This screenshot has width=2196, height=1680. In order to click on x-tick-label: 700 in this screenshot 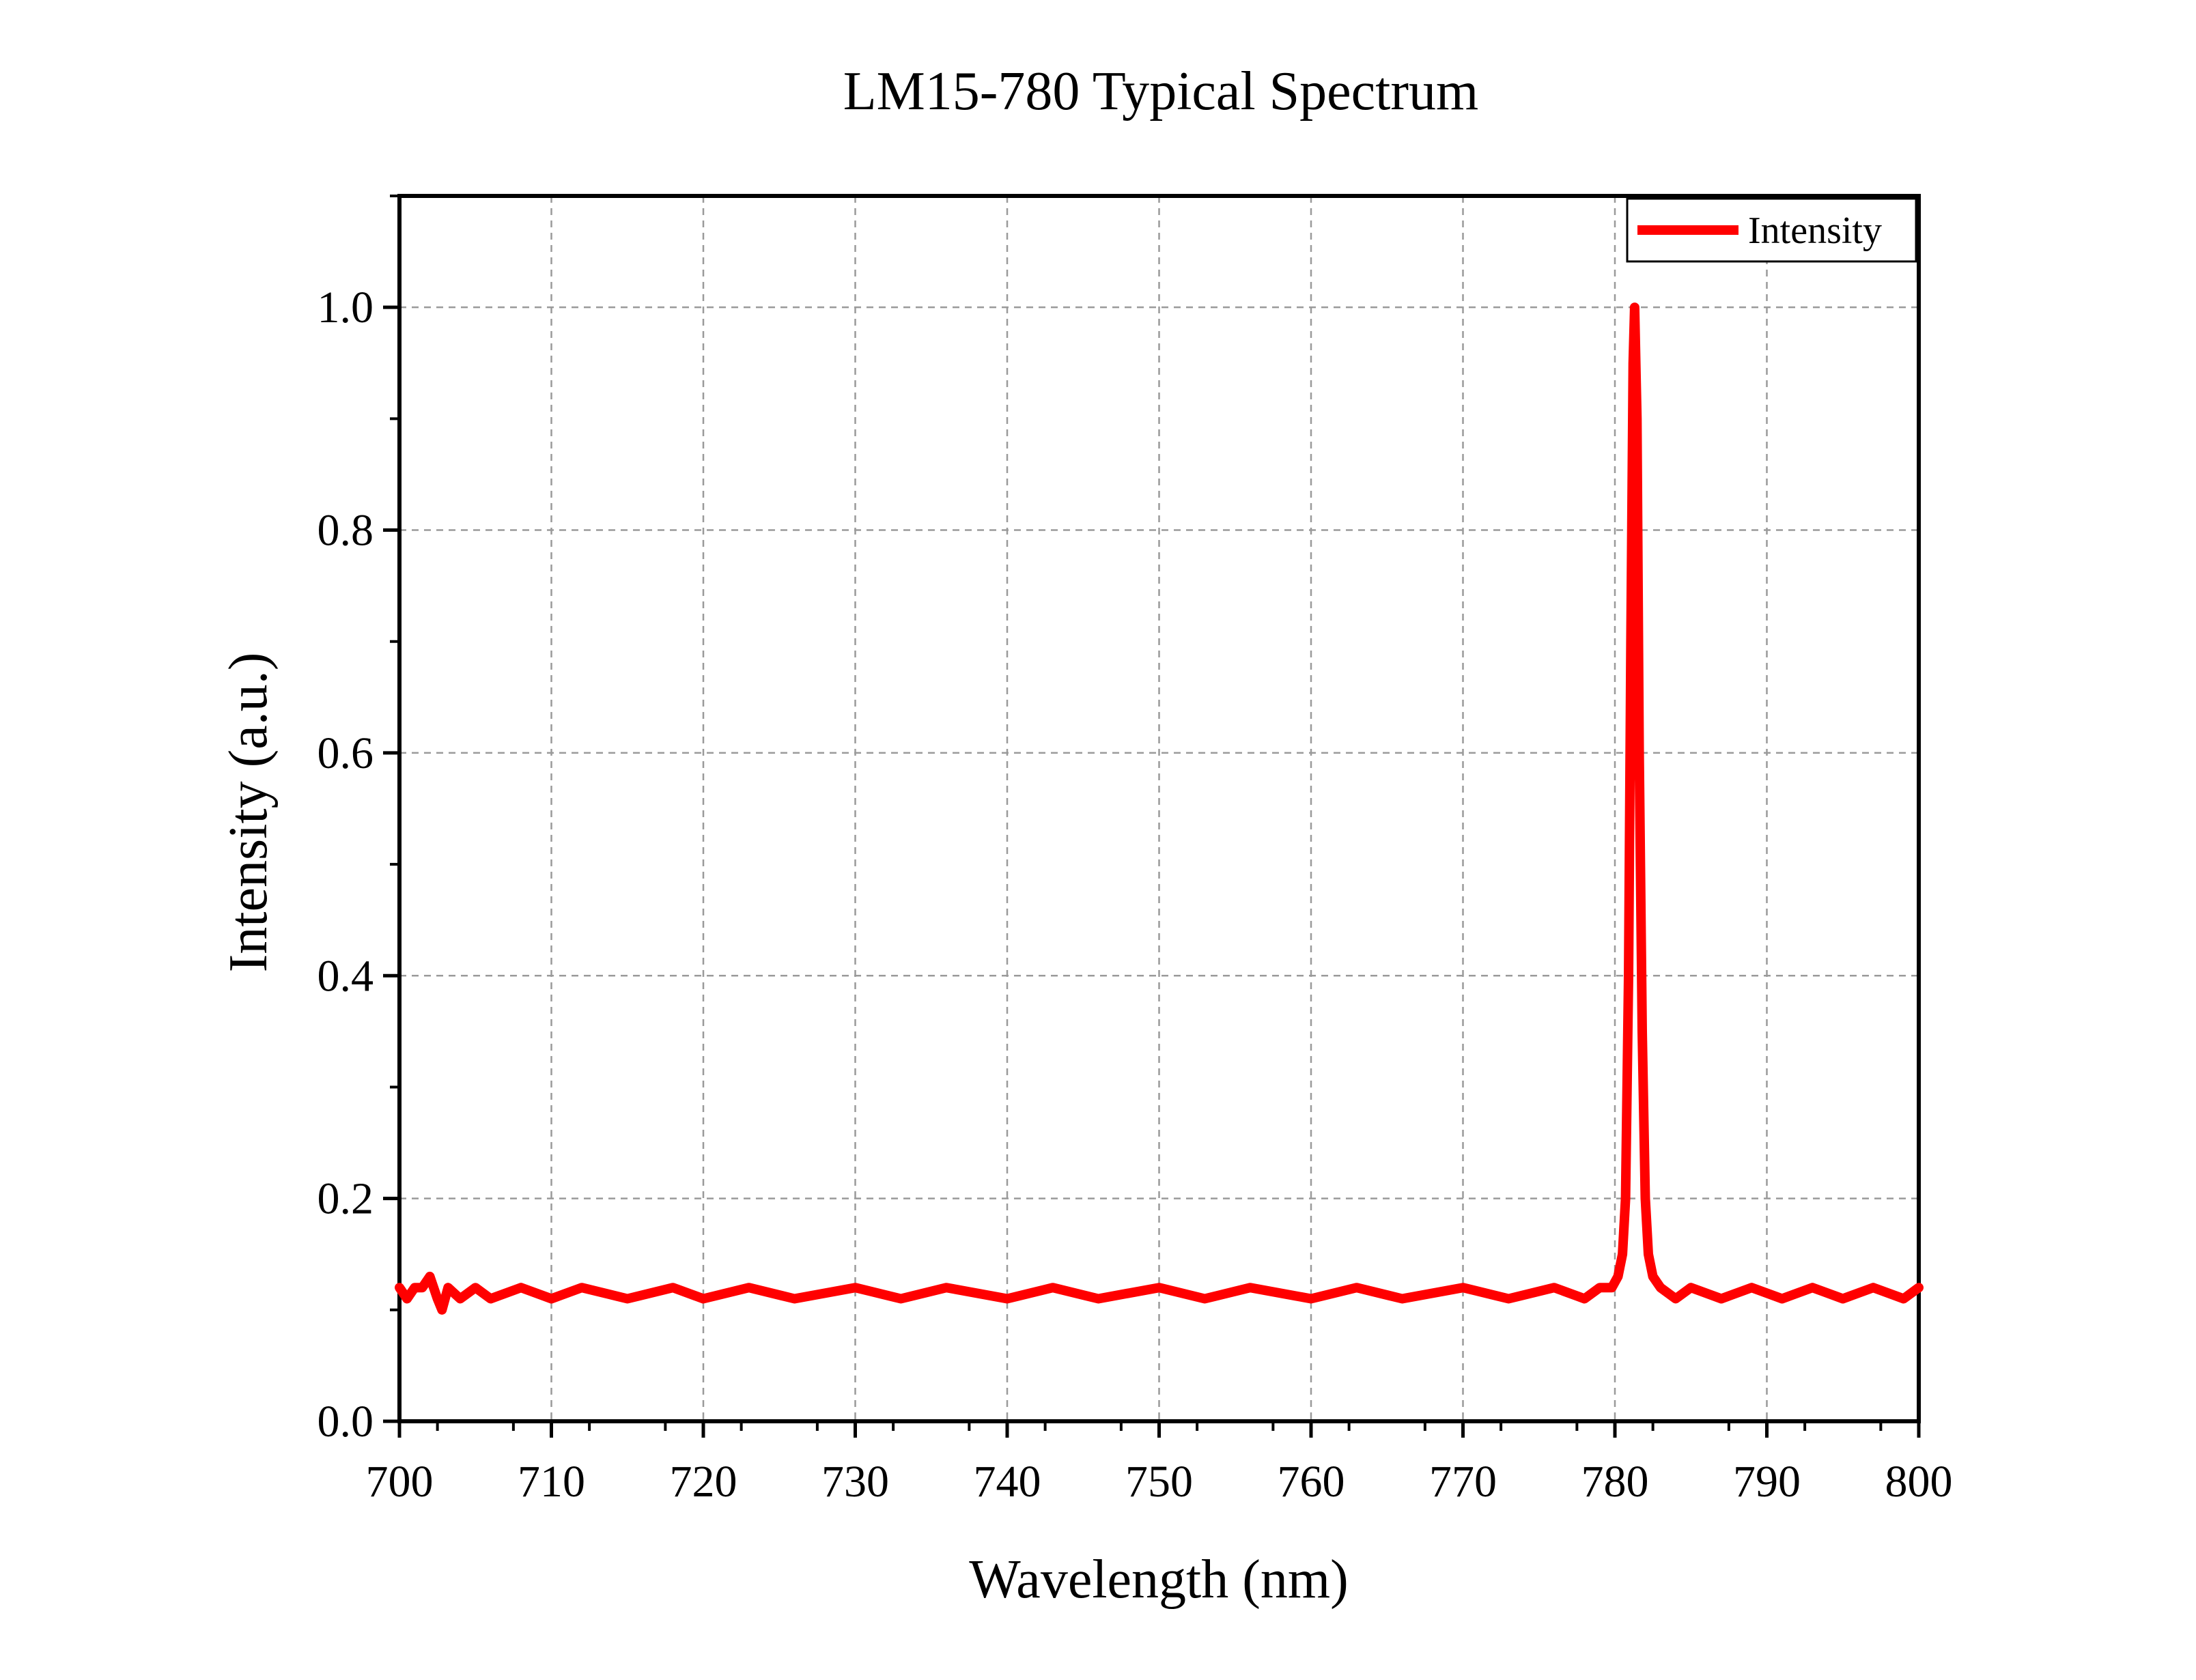, I will do `click(400, 1482)`.